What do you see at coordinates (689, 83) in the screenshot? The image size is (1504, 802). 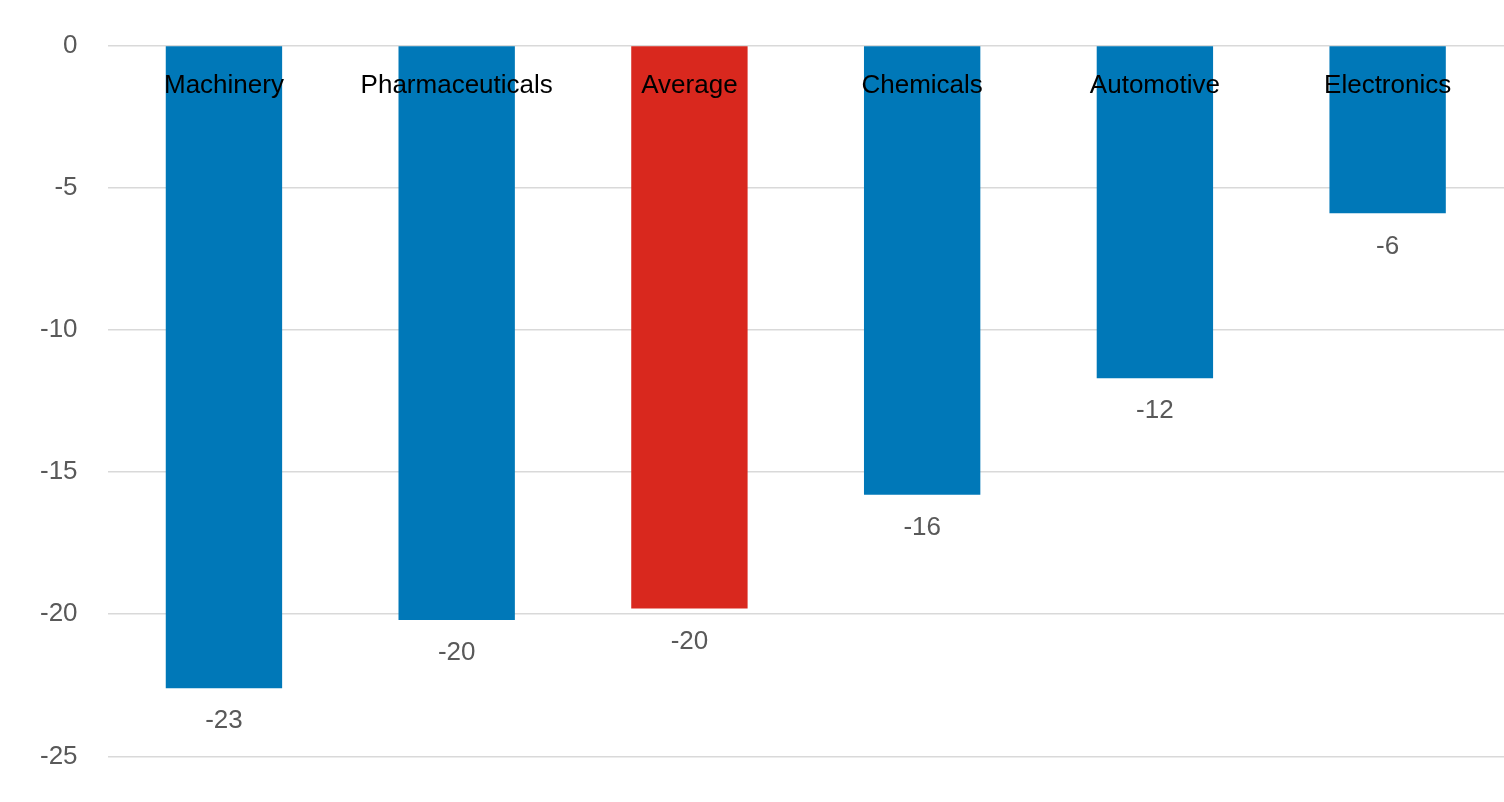 I see `x-tick-label: Average` at bounding box center [689, 83].